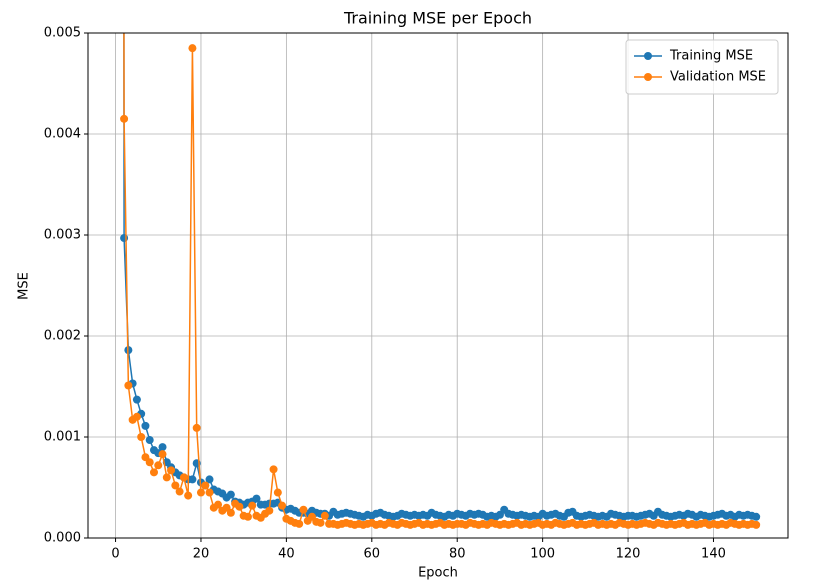 Image resolution: width=824 pixels, height=584 pixels. What do you see at coordinates (713, 554) in the screenshot?
I see `x-tick-label: 140` at bounding box center [713, 554].